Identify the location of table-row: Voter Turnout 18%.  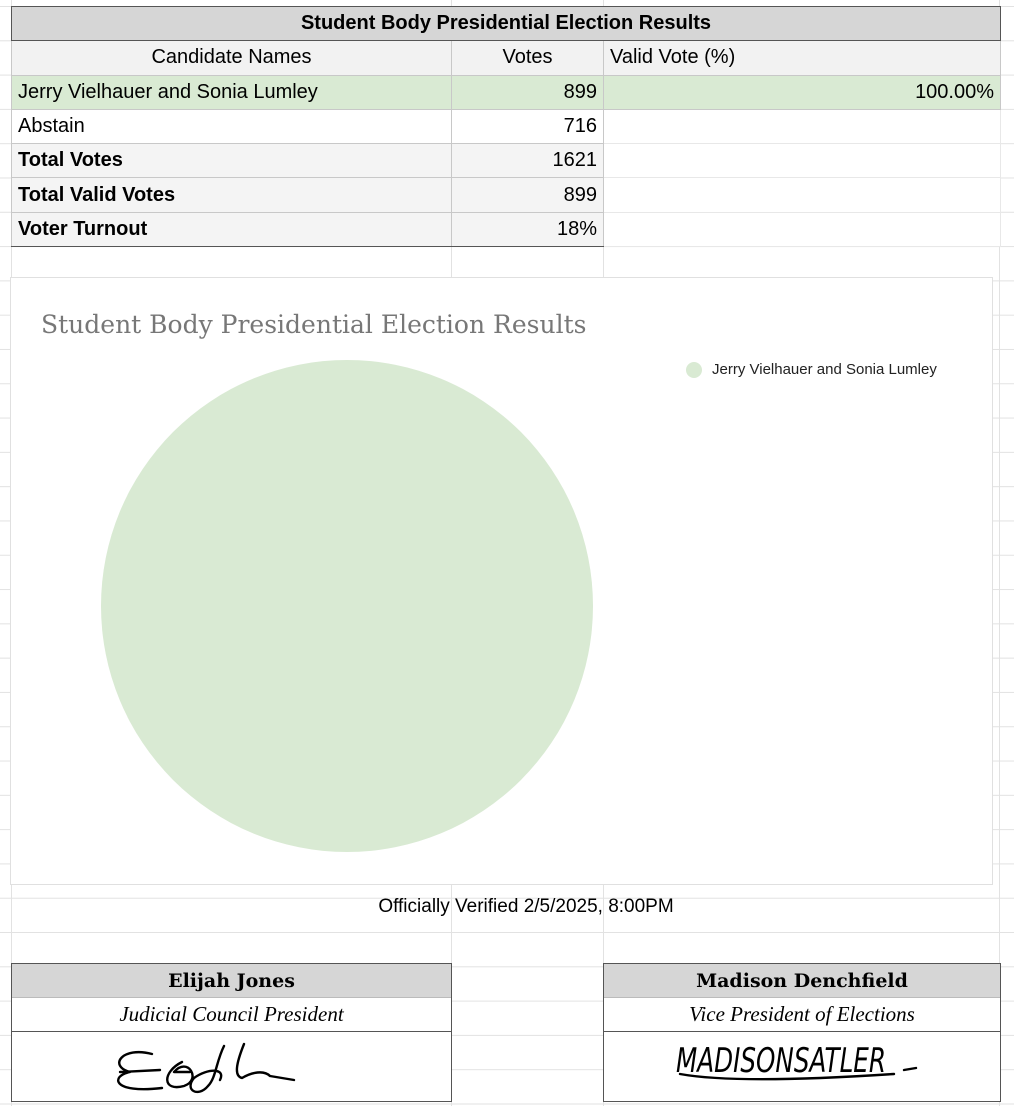
(506, 229).